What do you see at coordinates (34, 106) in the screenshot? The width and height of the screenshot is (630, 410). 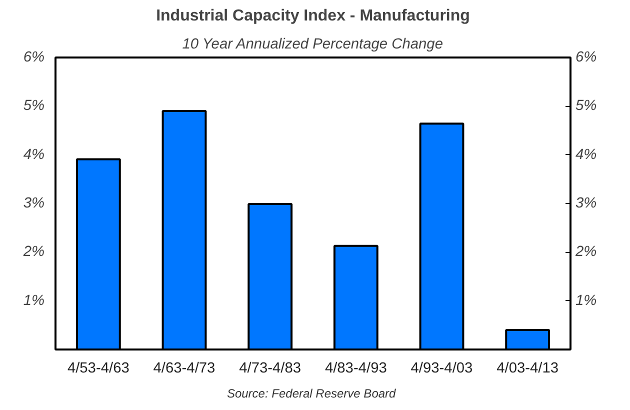 I see `y-tick-label: 5%` at bounding box center [34, 106].